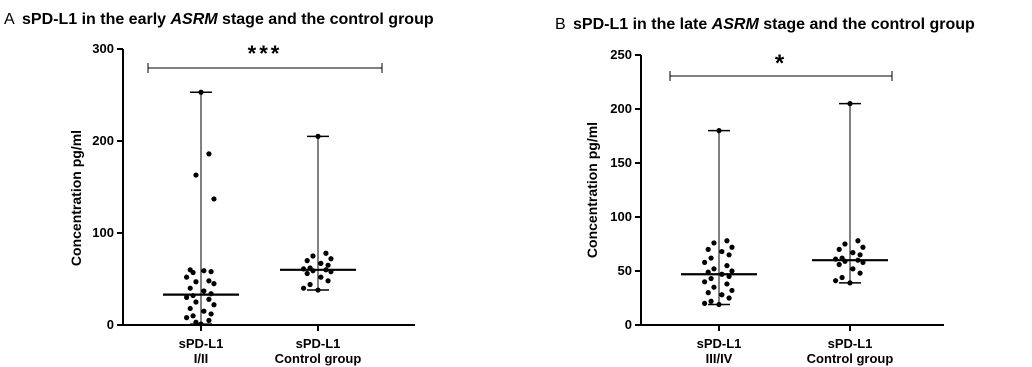 This screenshot has height=367, width=1032. Describe the element at coordinates (265, 53) in the screenshot. I see `panel-a-significance-label: ***` at that location.